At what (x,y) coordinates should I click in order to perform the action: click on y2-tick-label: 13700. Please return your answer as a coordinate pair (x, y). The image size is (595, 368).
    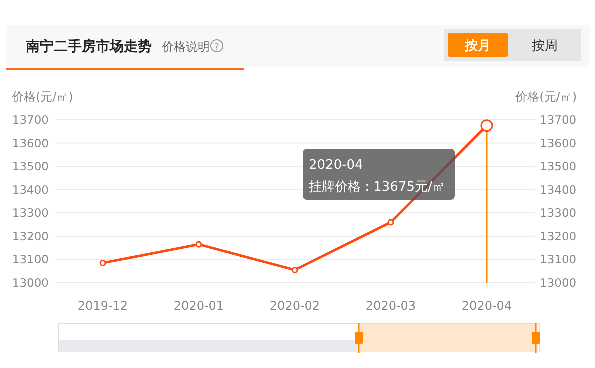
    Looking at the image, I should click on (558, 120).